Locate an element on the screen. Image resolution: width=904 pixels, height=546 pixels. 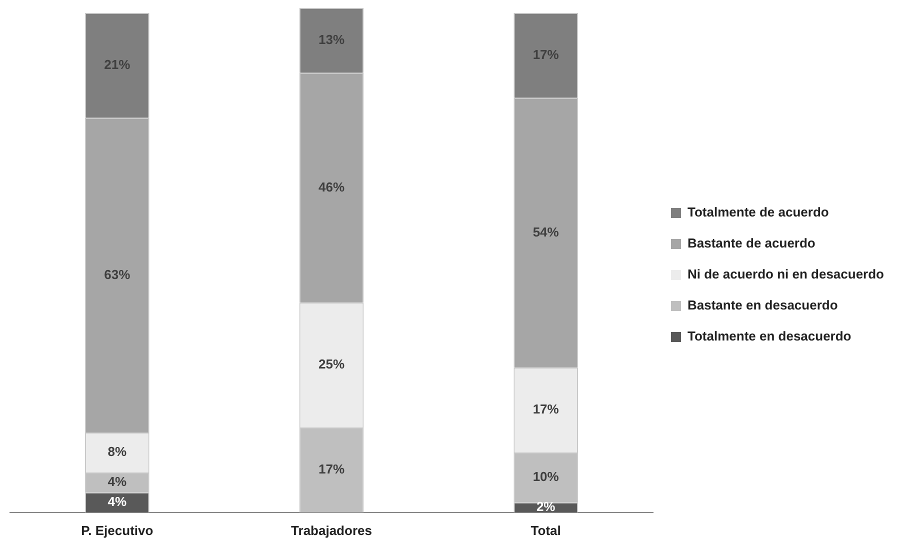
data-label: 8% is located at coordinates (117, 452).